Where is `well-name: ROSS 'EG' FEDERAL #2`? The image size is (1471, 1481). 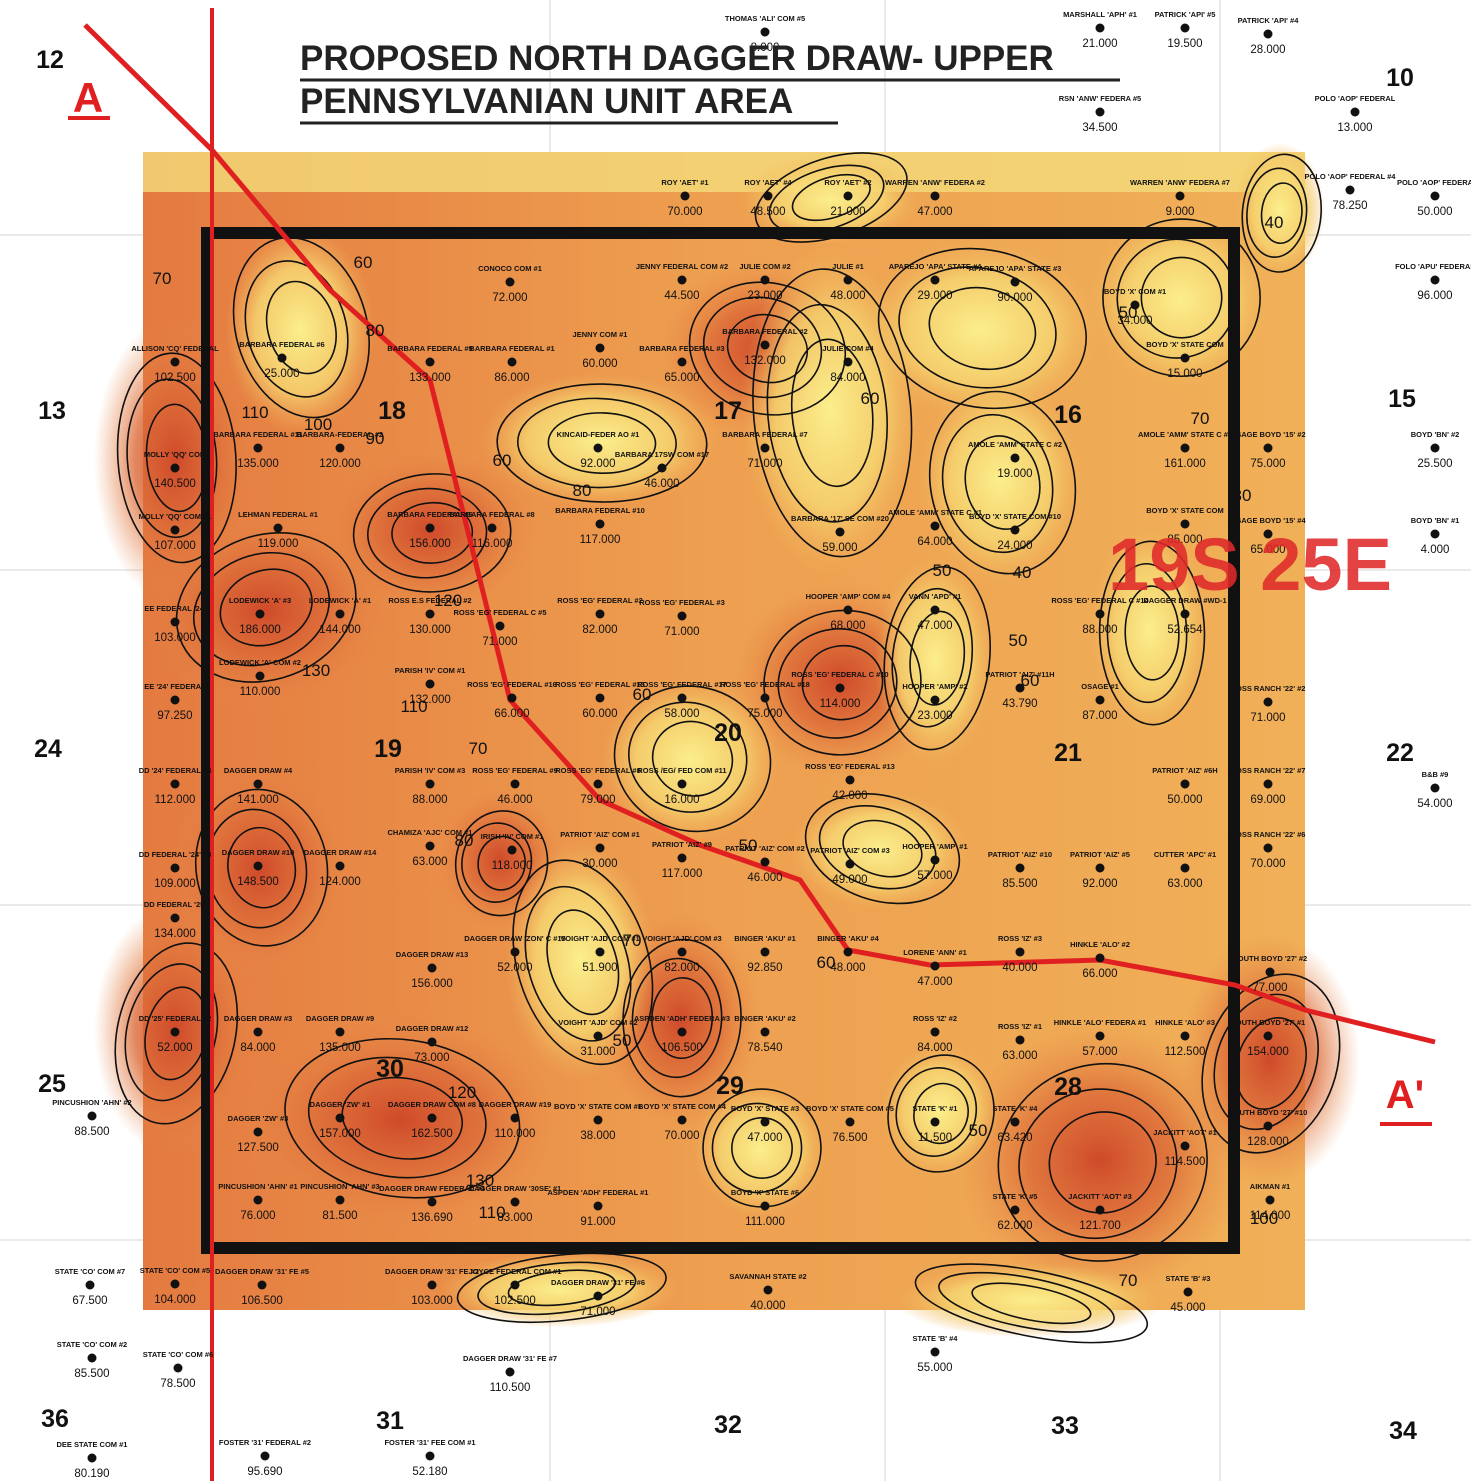 well-name: ROSS 'EG' FEDERAL #2 is located at coordinates (600, 600).